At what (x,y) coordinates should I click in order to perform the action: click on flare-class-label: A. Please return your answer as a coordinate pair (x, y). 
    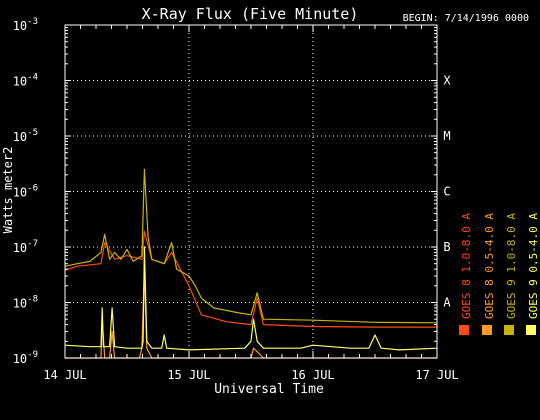
    Looking at the image, I should click on (447, 303).